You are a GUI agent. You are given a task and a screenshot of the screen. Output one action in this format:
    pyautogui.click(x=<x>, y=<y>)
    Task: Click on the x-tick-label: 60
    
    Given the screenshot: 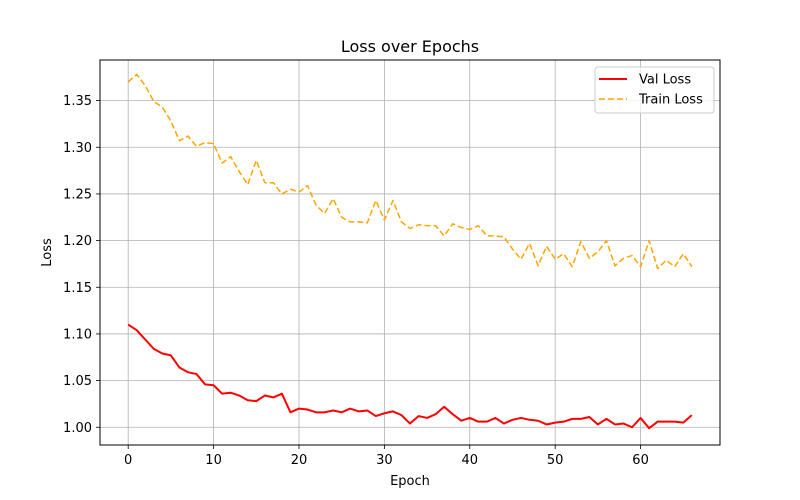 What is the action you would take?
    pyautogui.click(x=640, y=460)
    